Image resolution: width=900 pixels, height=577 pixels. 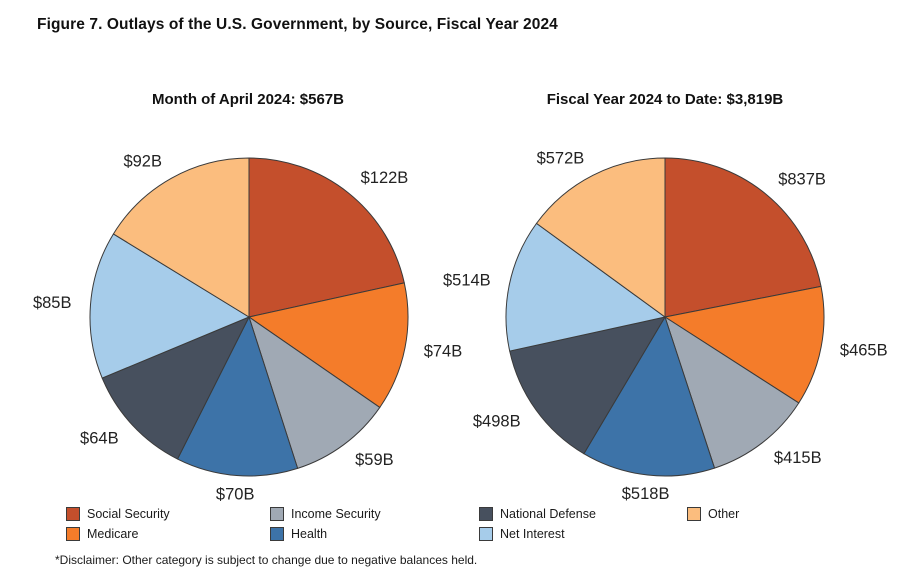 I want to click on legend-column: Social Security Medicare, so click(x=118, y=524).